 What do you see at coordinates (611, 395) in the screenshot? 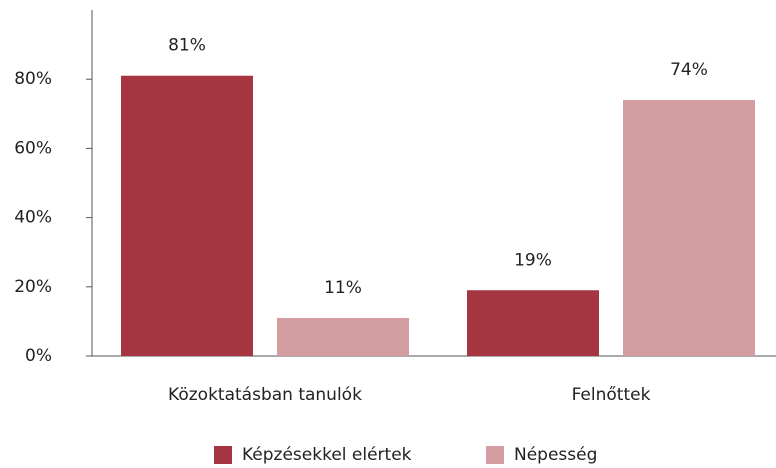
I see `x-tick-label: Felnőttek` at bounding box center [611, 395].